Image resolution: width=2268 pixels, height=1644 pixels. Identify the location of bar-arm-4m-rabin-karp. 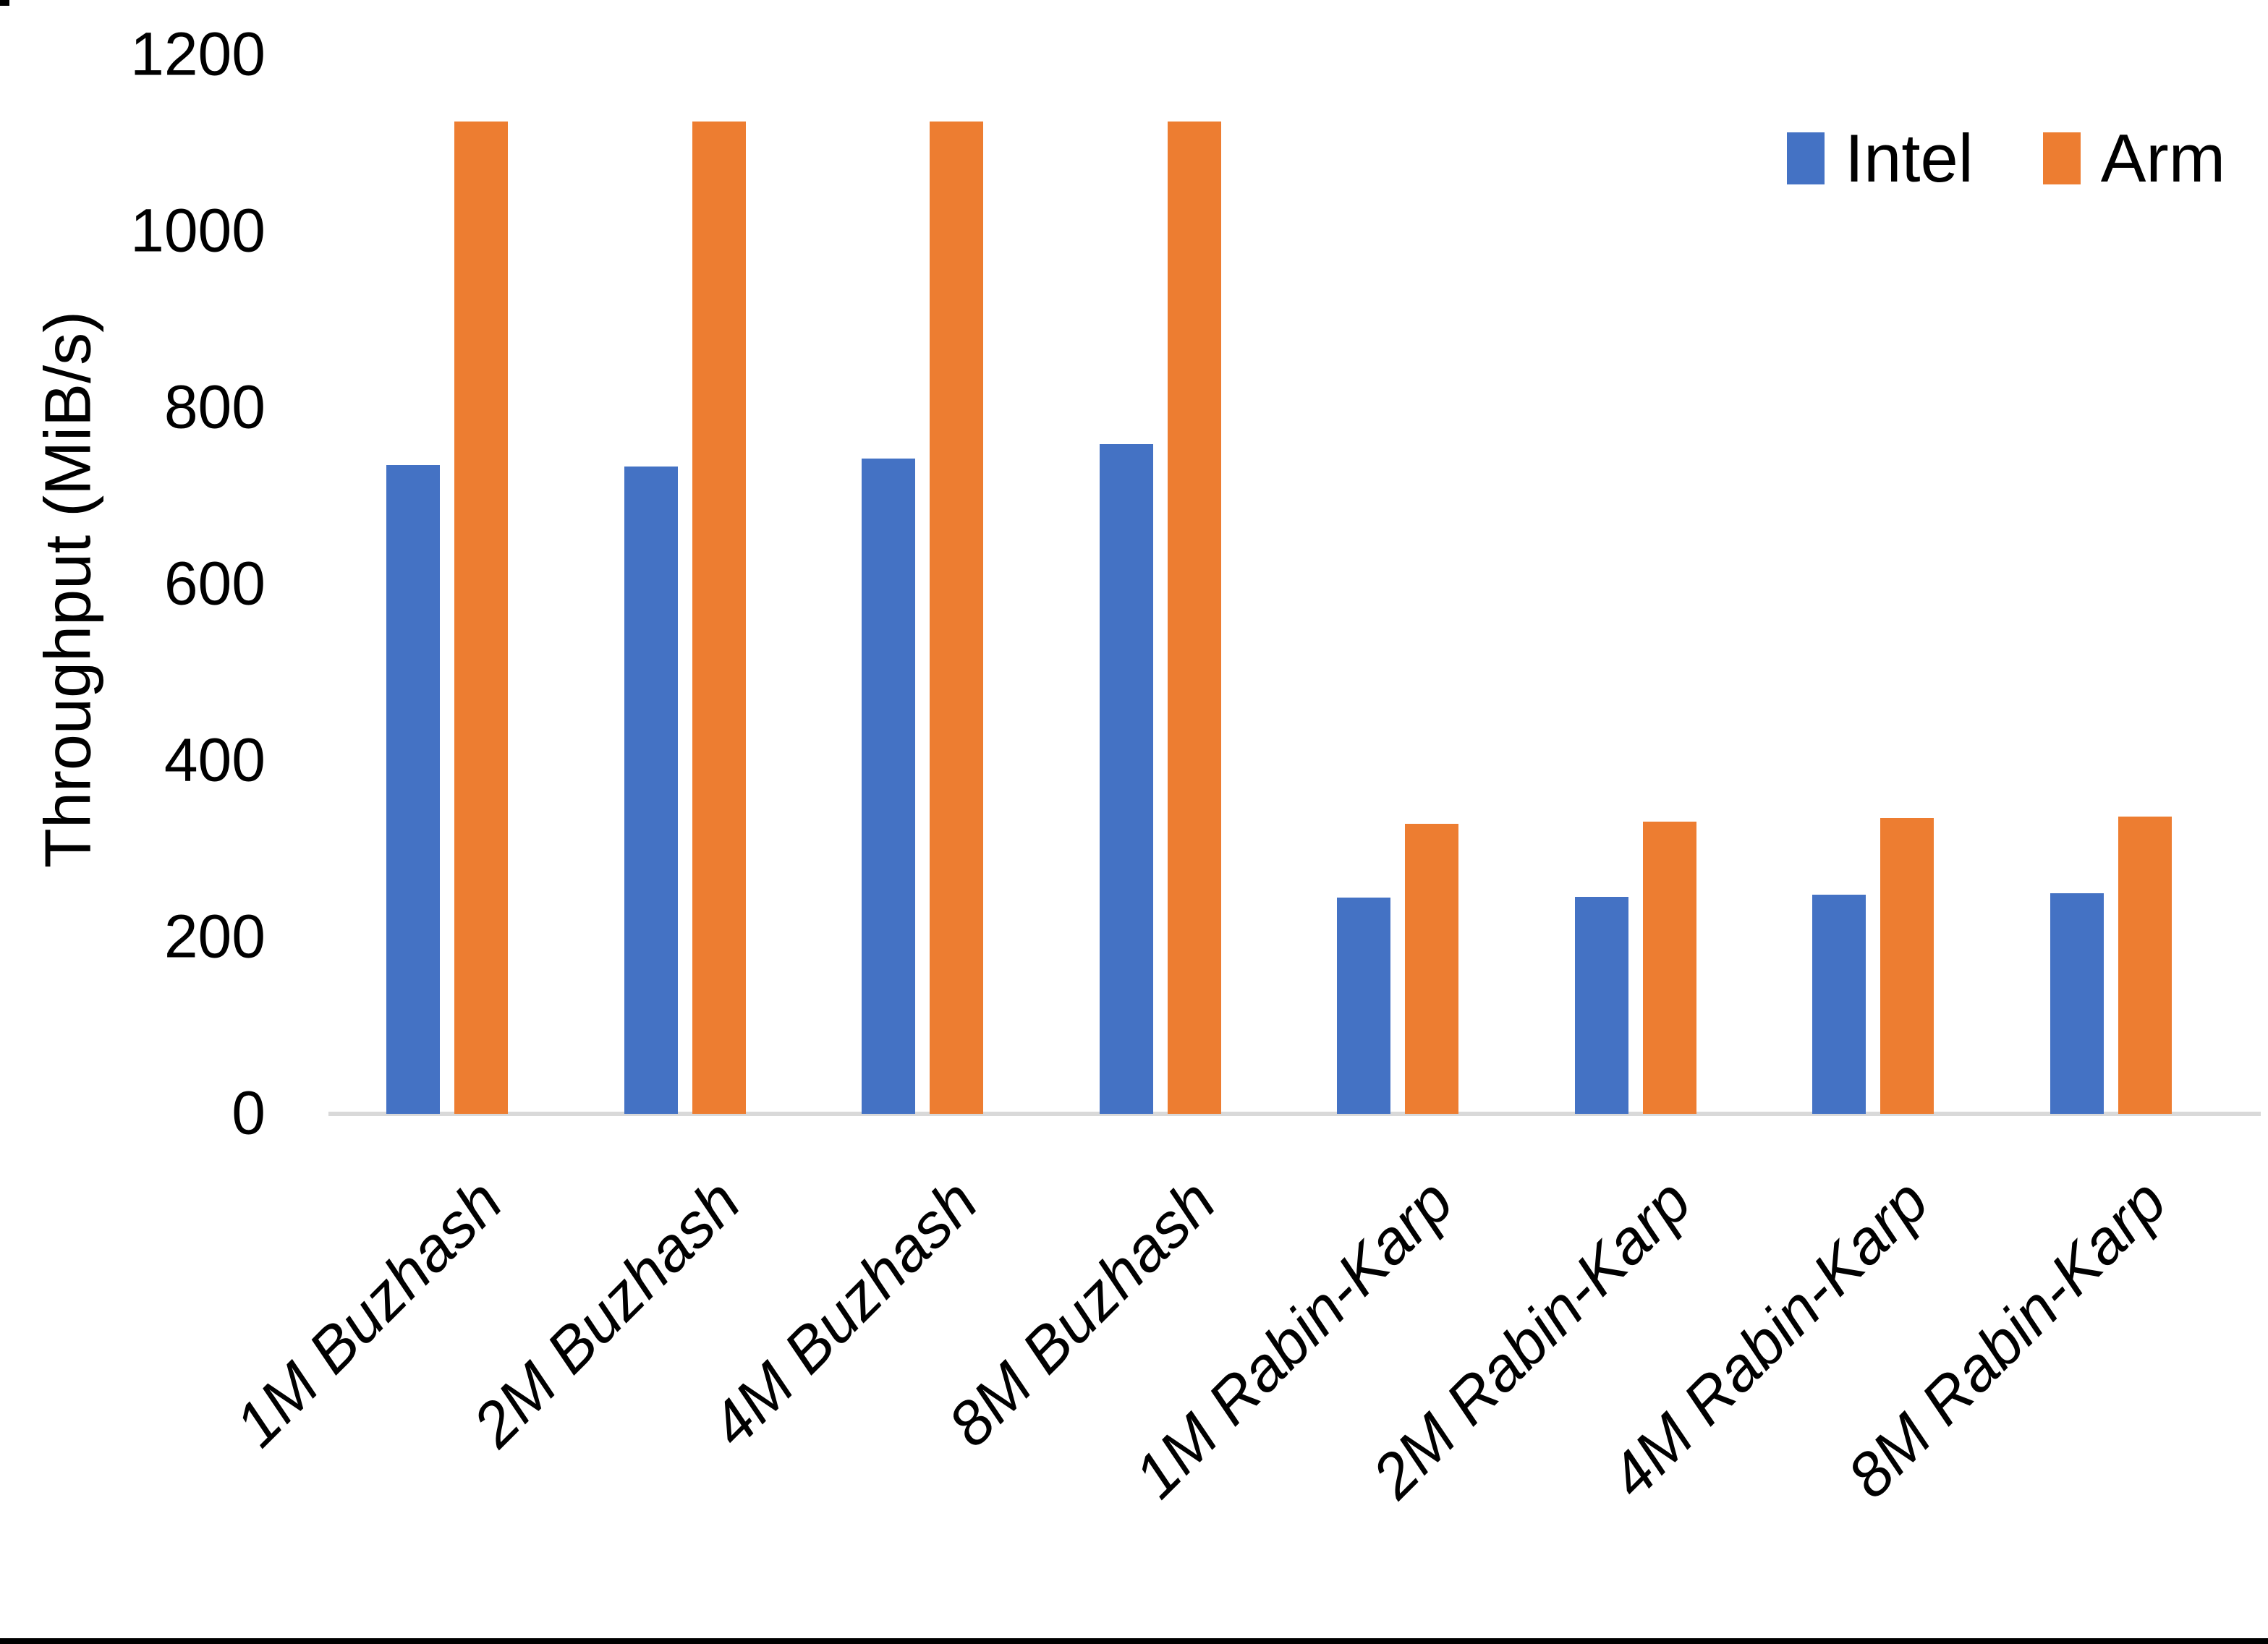
(1907, 966).